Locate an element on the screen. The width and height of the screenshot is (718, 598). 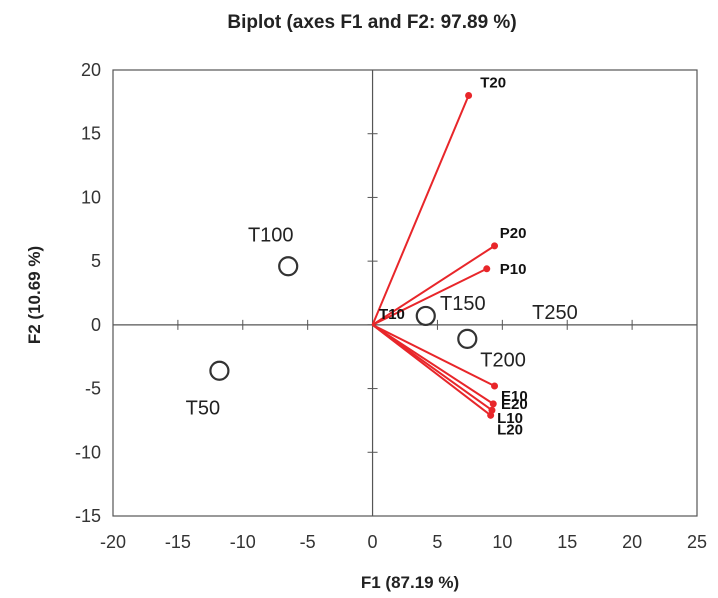
chart-title: Biplot (axes F1 and F2: 97.89 %) is located at coordinates (371, 22).